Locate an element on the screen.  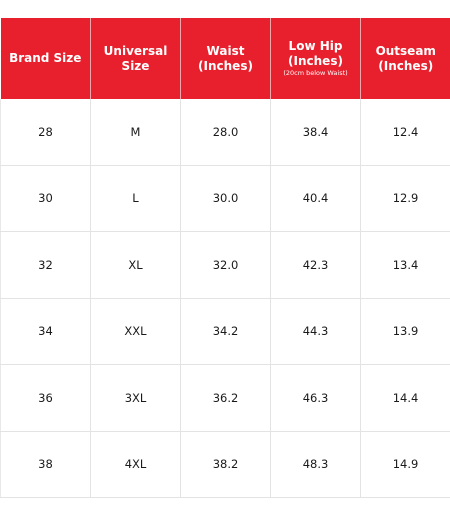
cell-outseam: 14.9 is located at coordinates (405, 464).